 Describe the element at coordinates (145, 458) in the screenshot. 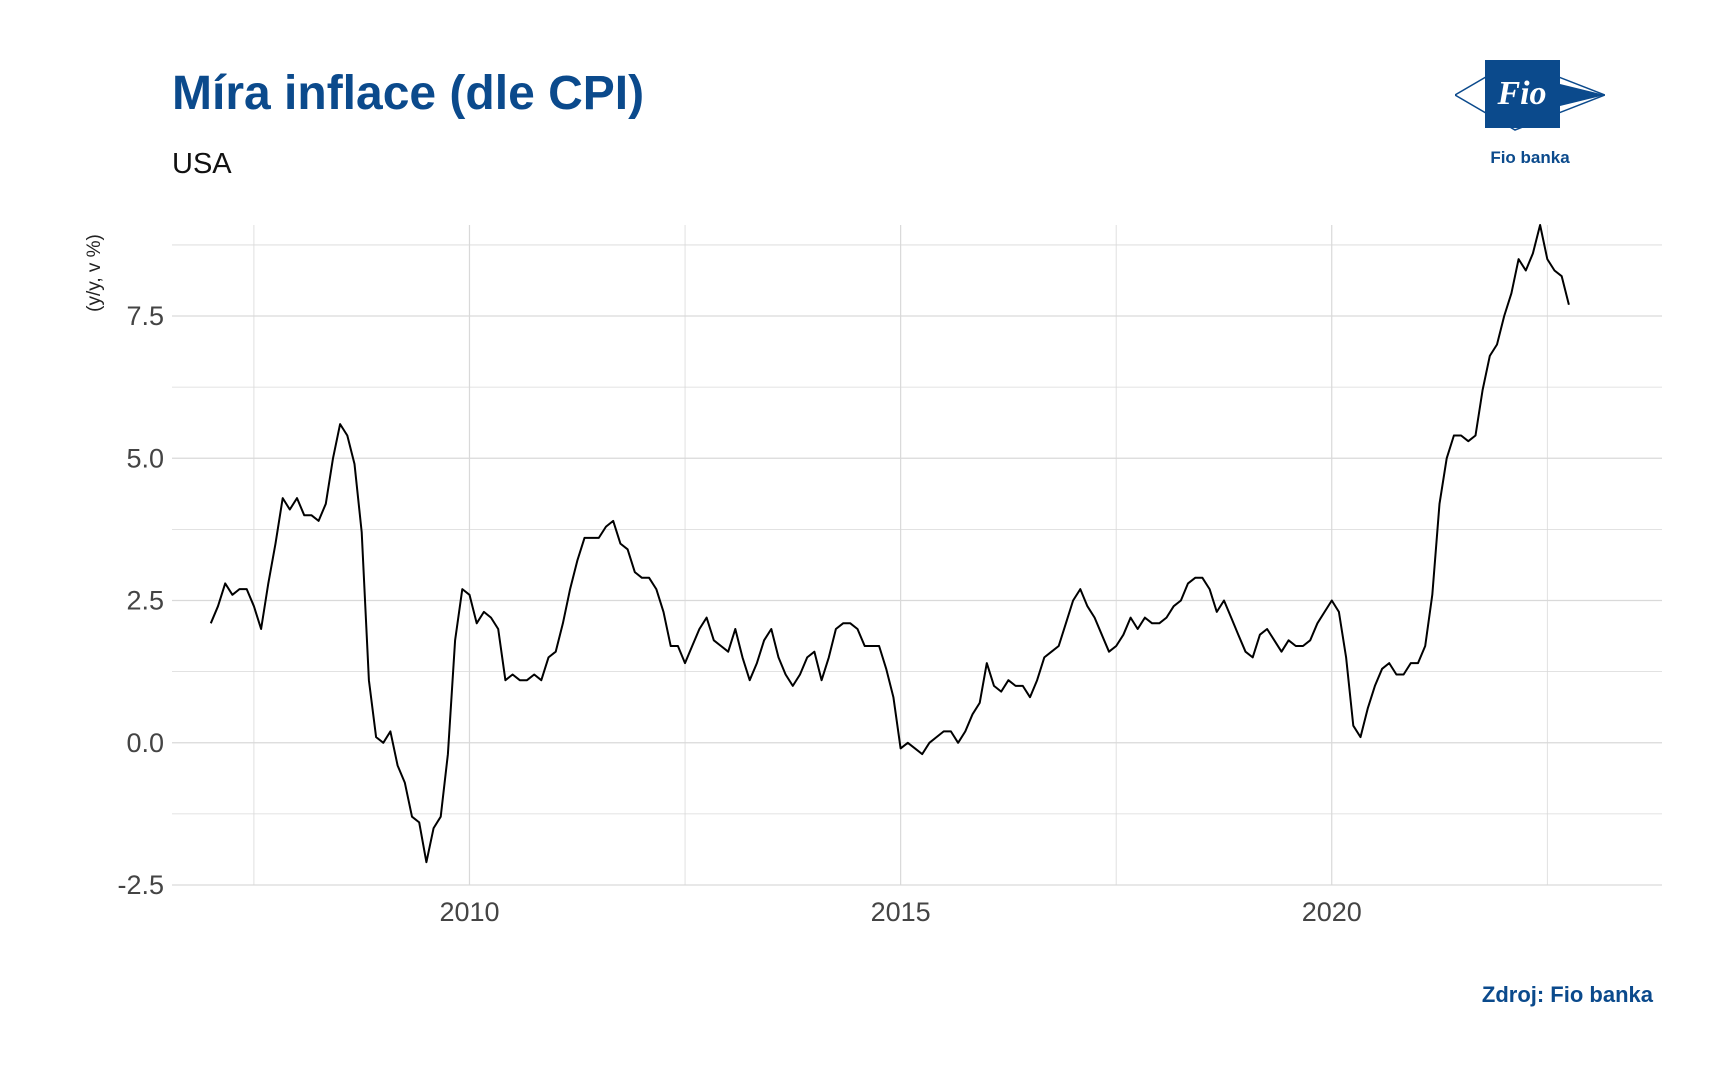

I see `y-tick-label: 5.0` at that location.